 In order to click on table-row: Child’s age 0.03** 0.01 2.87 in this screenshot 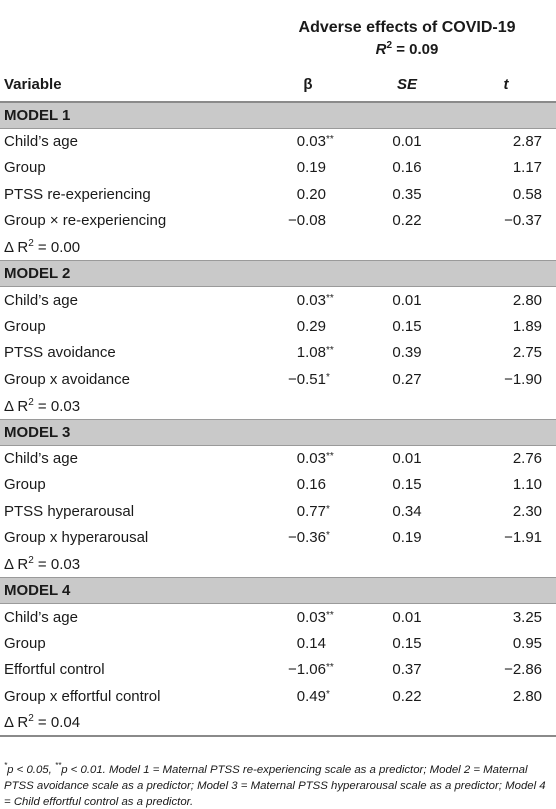, I will do `click(278, 141)`.